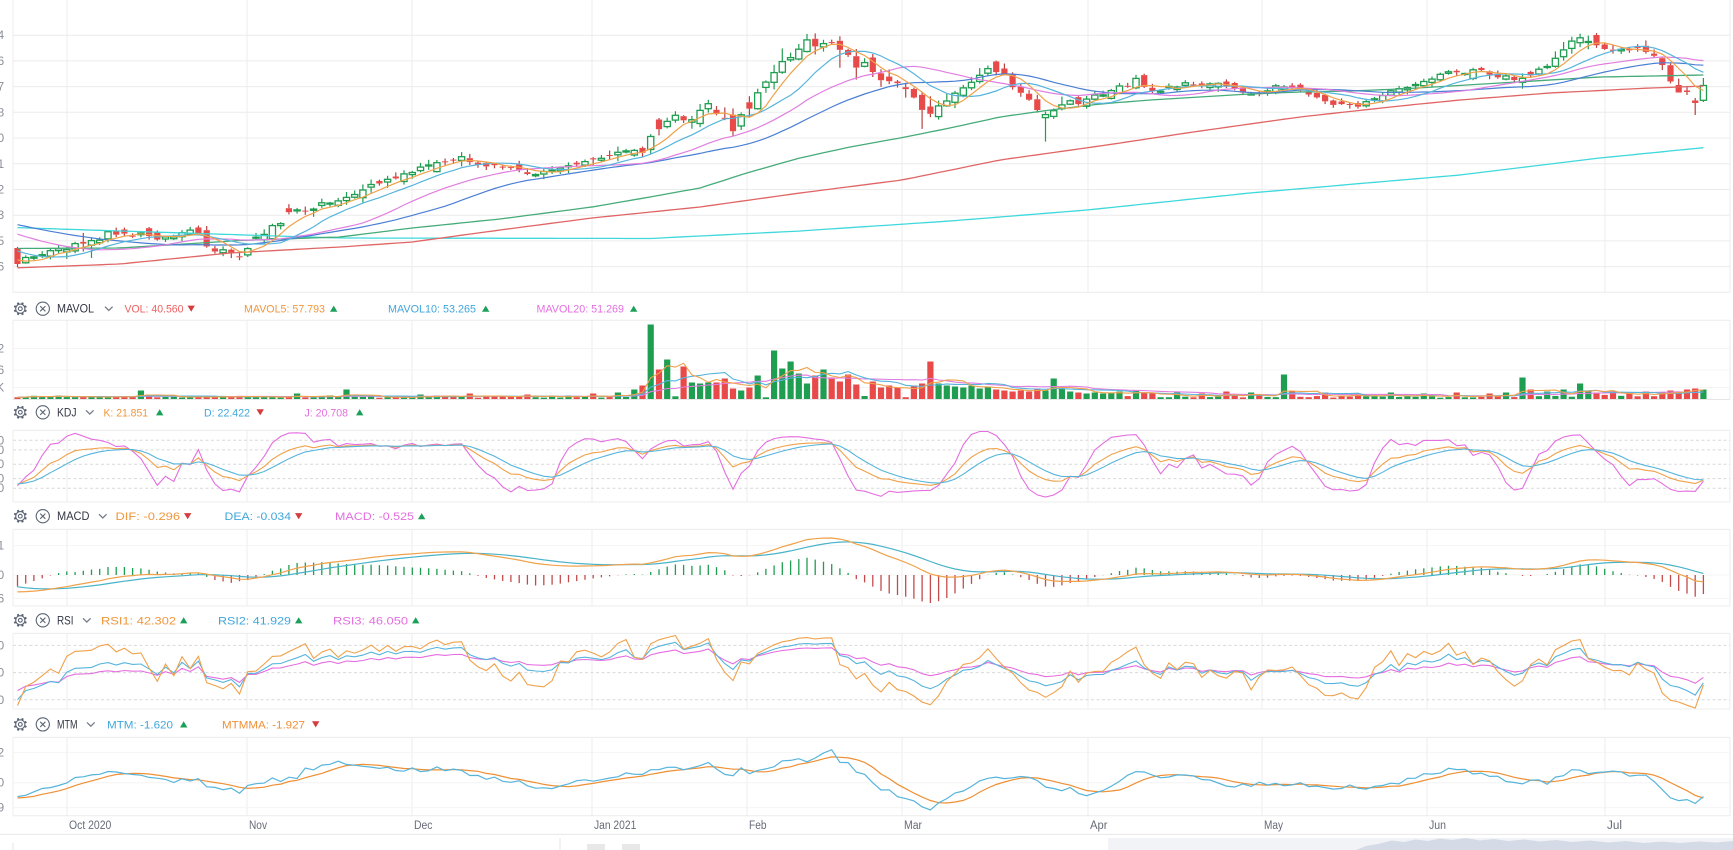  I want to click on svg-text: Mar, so click(913, 826).